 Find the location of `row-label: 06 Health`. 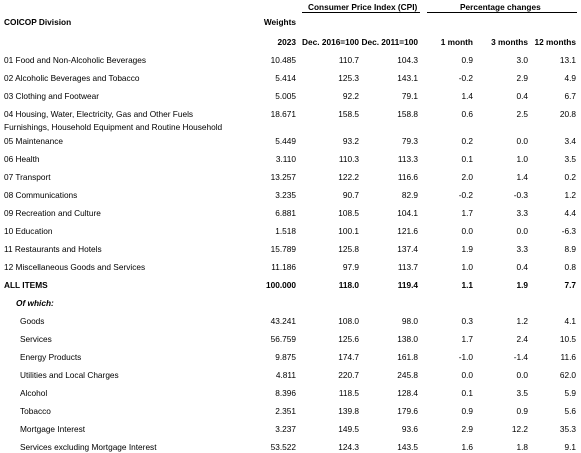

row-label: 06 Health is located at coordinates (22, 159).